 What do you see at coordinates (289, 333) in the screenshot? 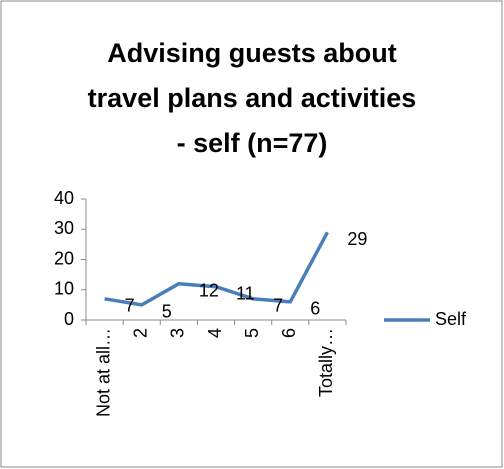
I see `x-tick-label: 6` at bounding box center [289, 333].